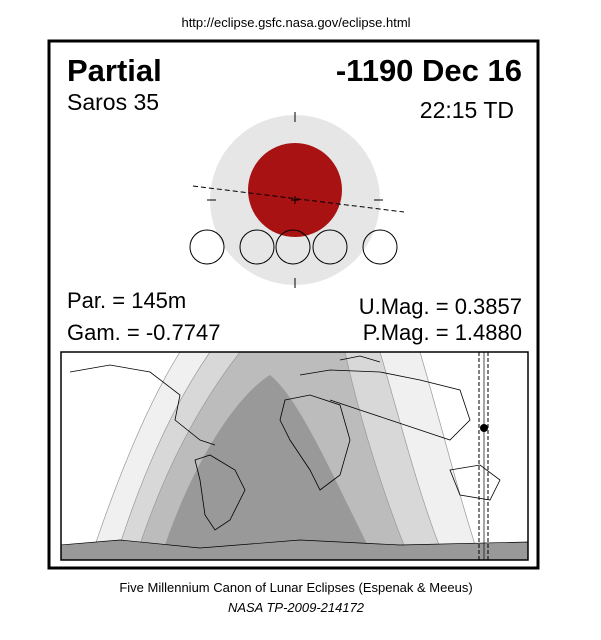 The width and height of the screenshot is (601, 640). Describe the element at coordinates (113, 102) in the screenshot. I see `saros: Saros 35` at that location.